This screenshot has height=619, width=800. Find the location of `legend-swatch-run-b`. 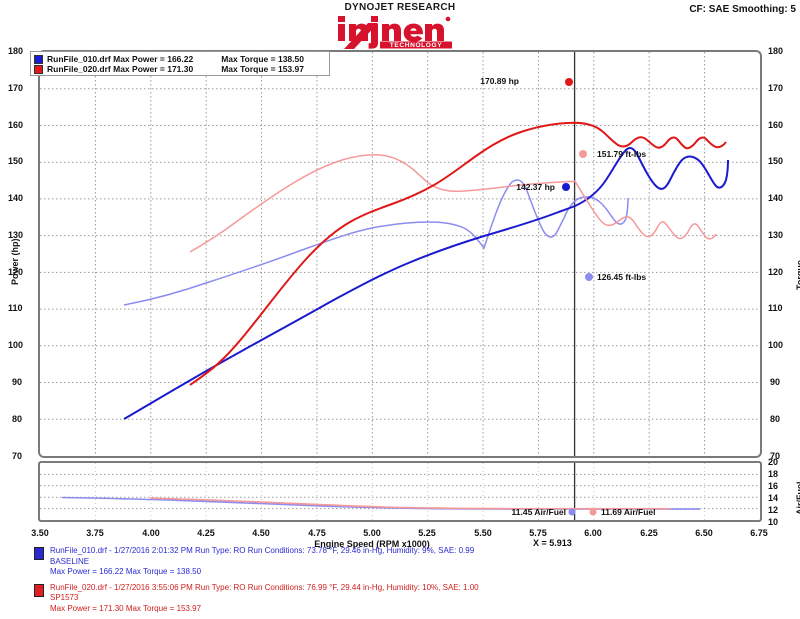

legend-swatch-run-b is located at coordinates (38, 69).